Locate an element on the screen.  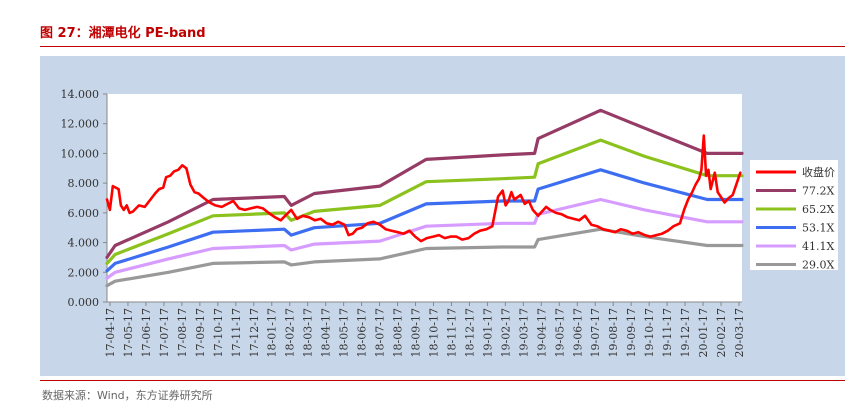
x-tick-label: 19-12-17 is located at coordinates (685, 332).